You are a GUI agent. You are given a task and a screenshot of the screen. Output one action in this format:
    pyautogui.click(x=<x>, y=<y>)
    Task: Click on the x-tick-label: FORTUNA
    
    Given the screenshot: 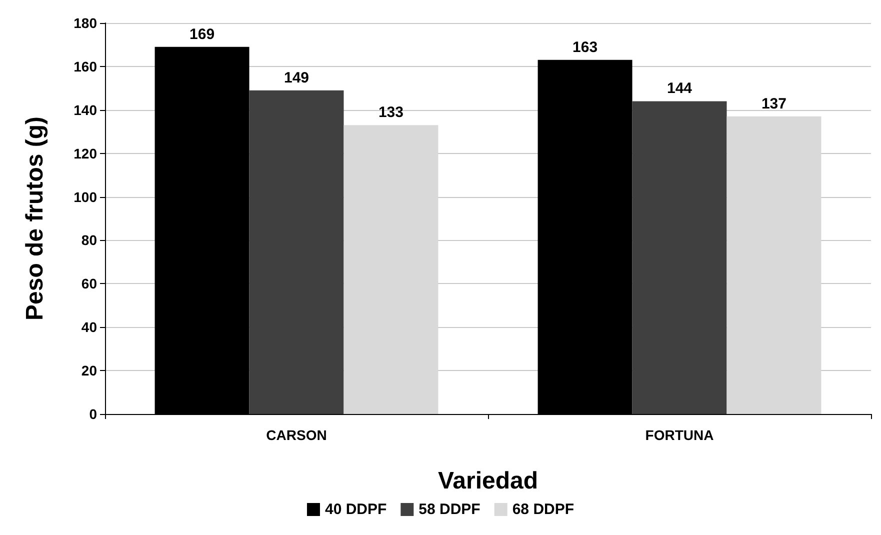 What is the action you would take?
    pyautogui.click(x=679, y=435)
    